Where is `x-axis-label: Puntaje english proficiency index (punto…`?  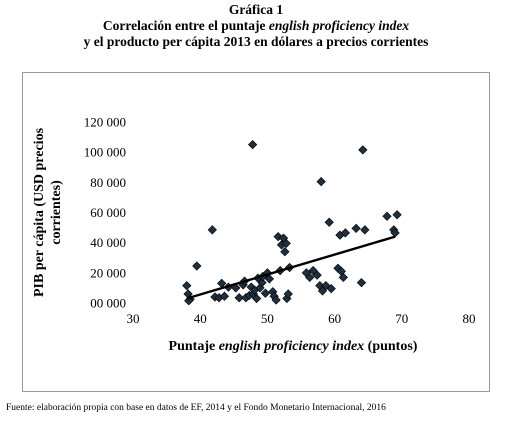 x-axis-label: Puntaje english proficiency index (punto… is located at coordinates (293, 346).